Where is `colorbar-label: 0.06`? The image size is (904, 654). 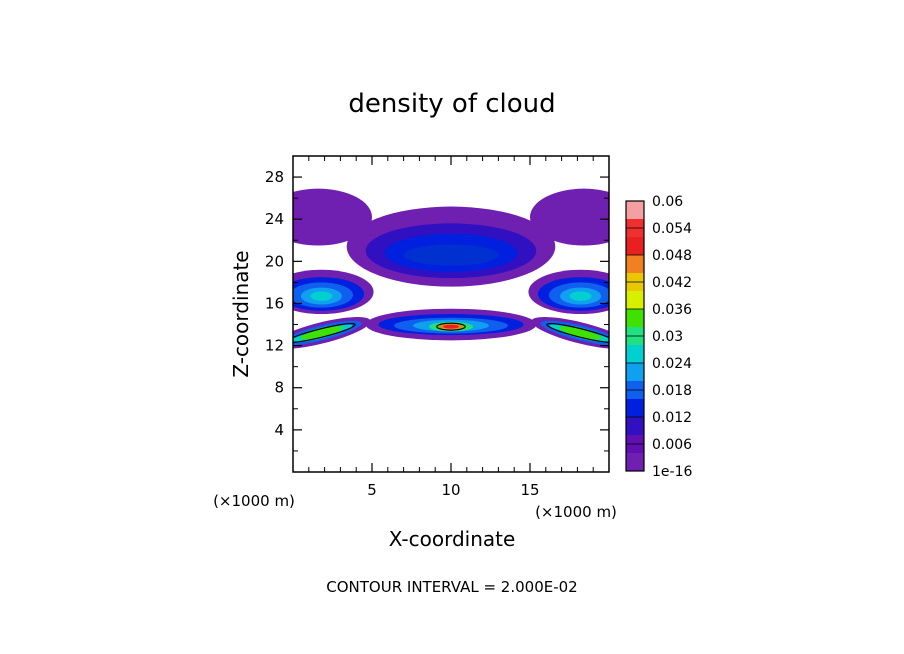
colorbar-label: 0.06 is located at coordinates (667, 202).